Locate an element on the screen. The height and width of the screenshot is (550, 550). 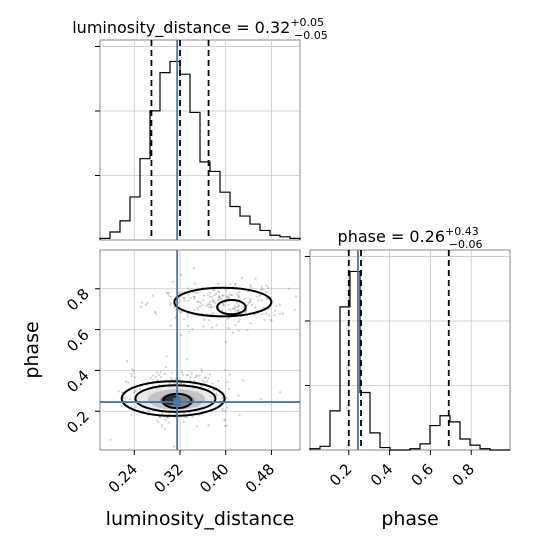
hist-phase-frame is located at coordinates (410, 350).